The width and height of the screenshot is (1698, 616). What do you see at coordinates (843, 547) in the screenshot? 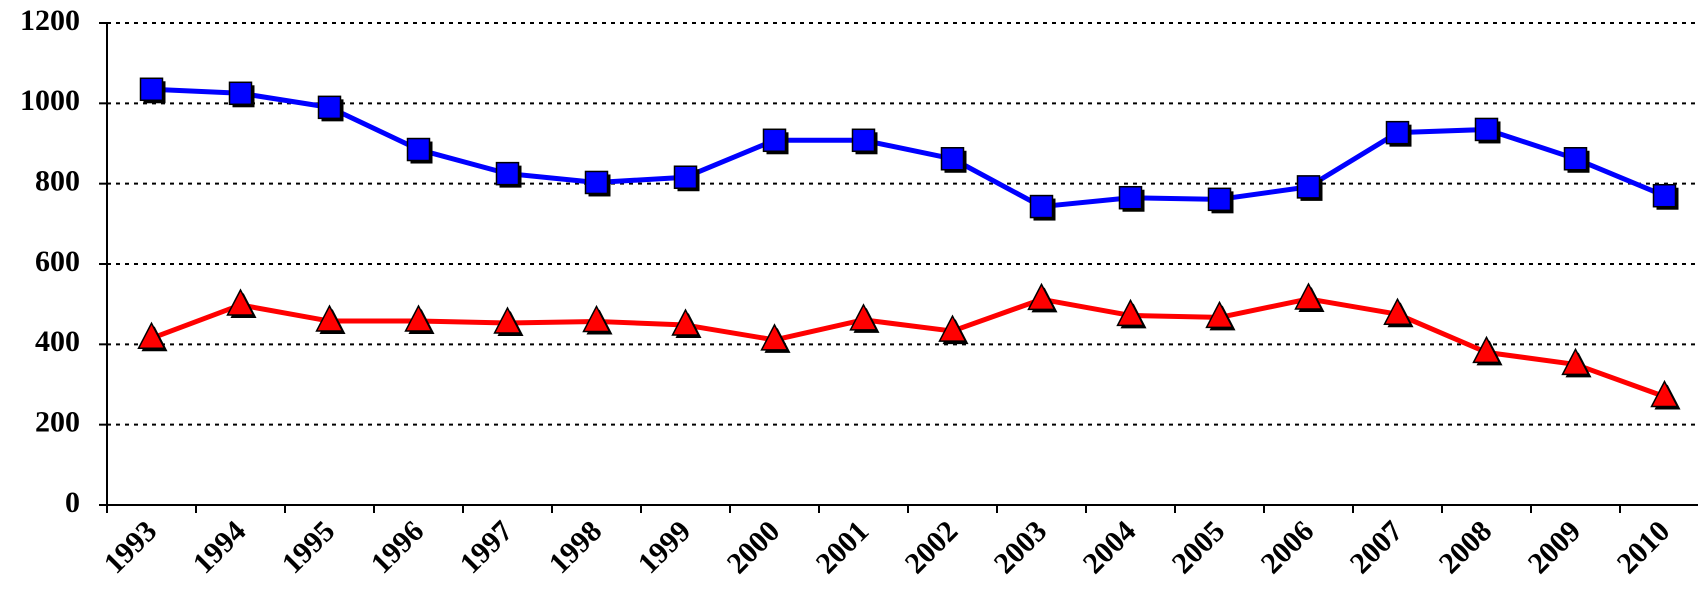
I see `x-tick-label: 2001` at bounding box center [843, 547].